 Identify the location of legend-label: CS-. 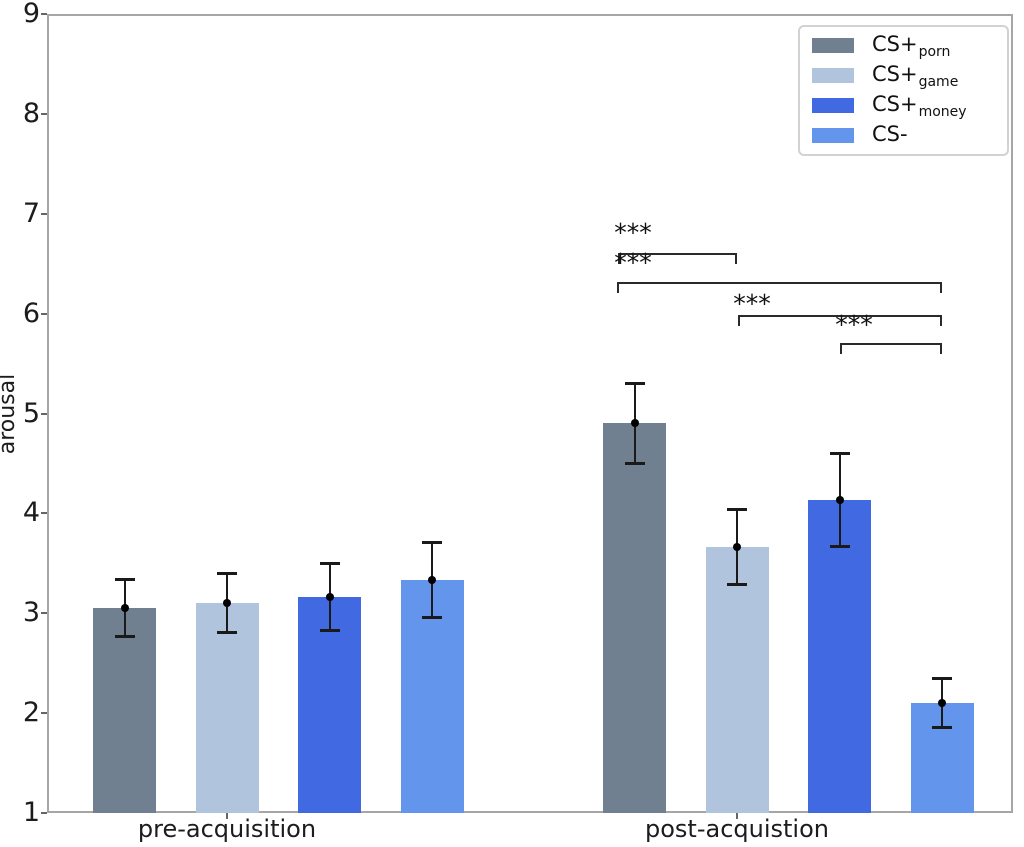
(890, 134).